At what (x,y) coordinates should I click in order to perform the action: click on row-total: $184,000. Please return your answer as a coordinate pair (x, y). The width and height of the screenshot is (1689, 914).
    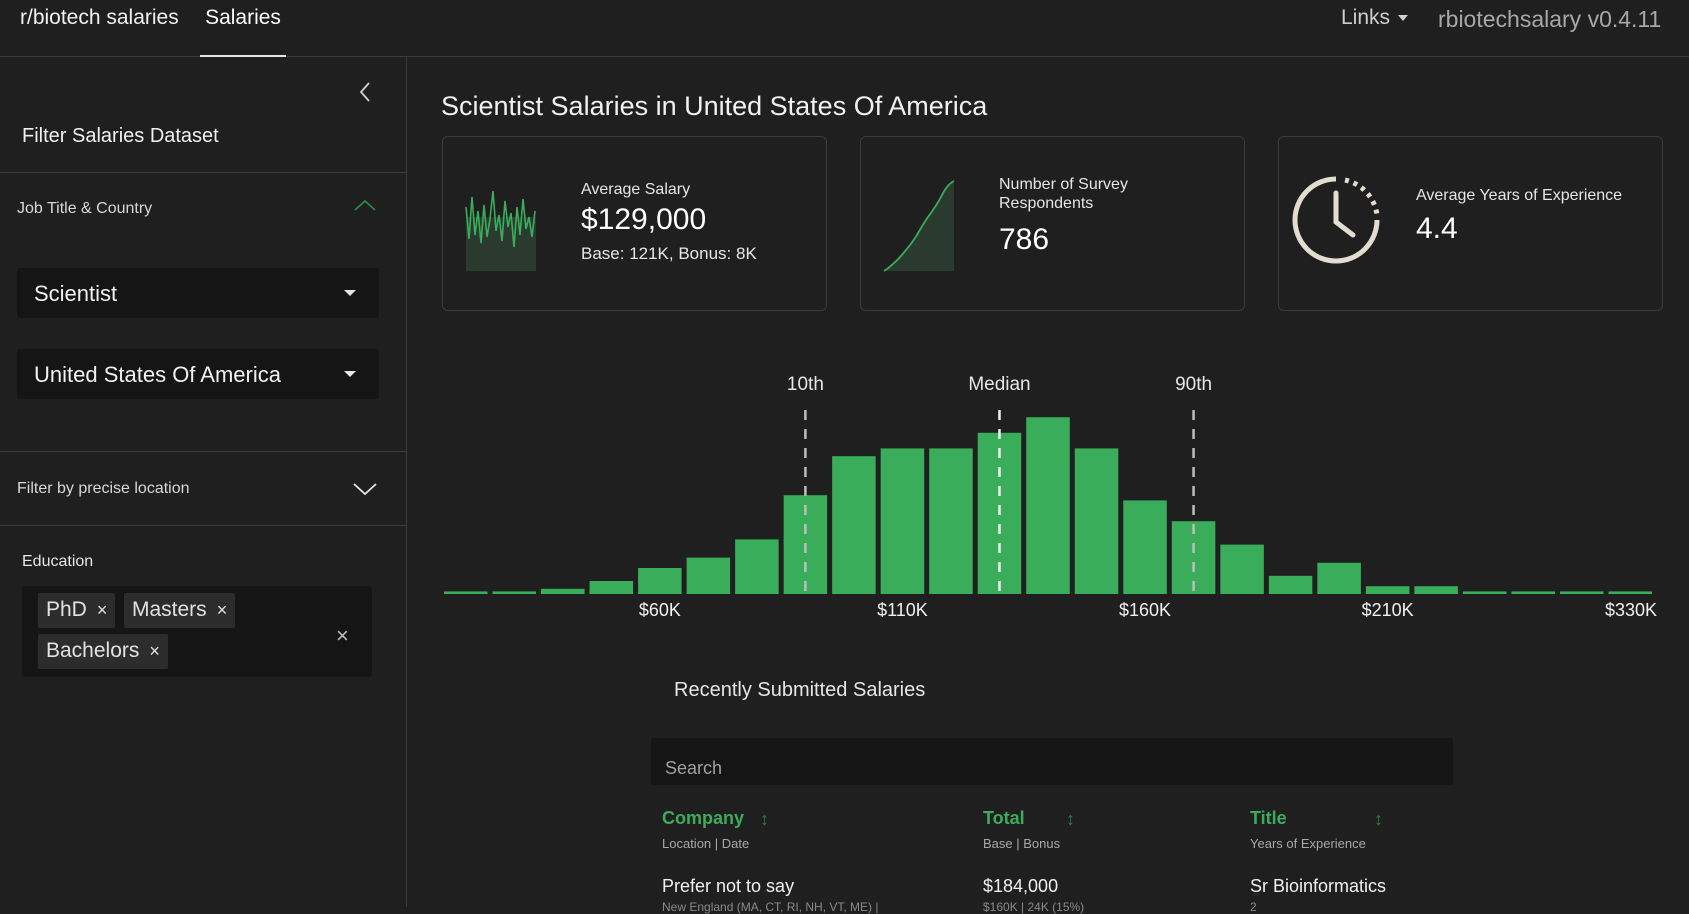
    Looking at the image, I should click on (1021, 886).